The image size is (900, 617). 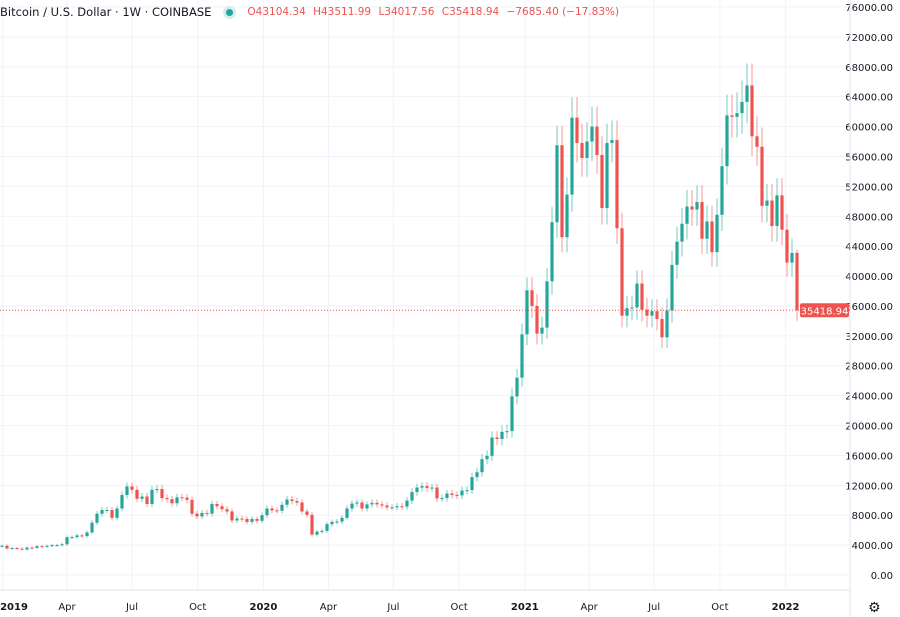 I want to click on gear-icon: ⚙, so click(x=874, y=608).